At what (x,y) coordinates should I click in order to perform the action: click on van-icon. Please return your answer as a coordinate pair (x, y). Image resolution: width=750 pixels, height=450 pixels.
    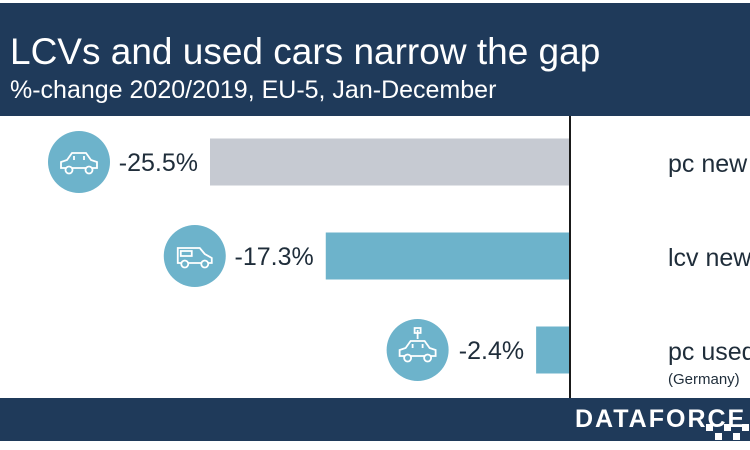
    Looking at the image, I should click on (194, 256).